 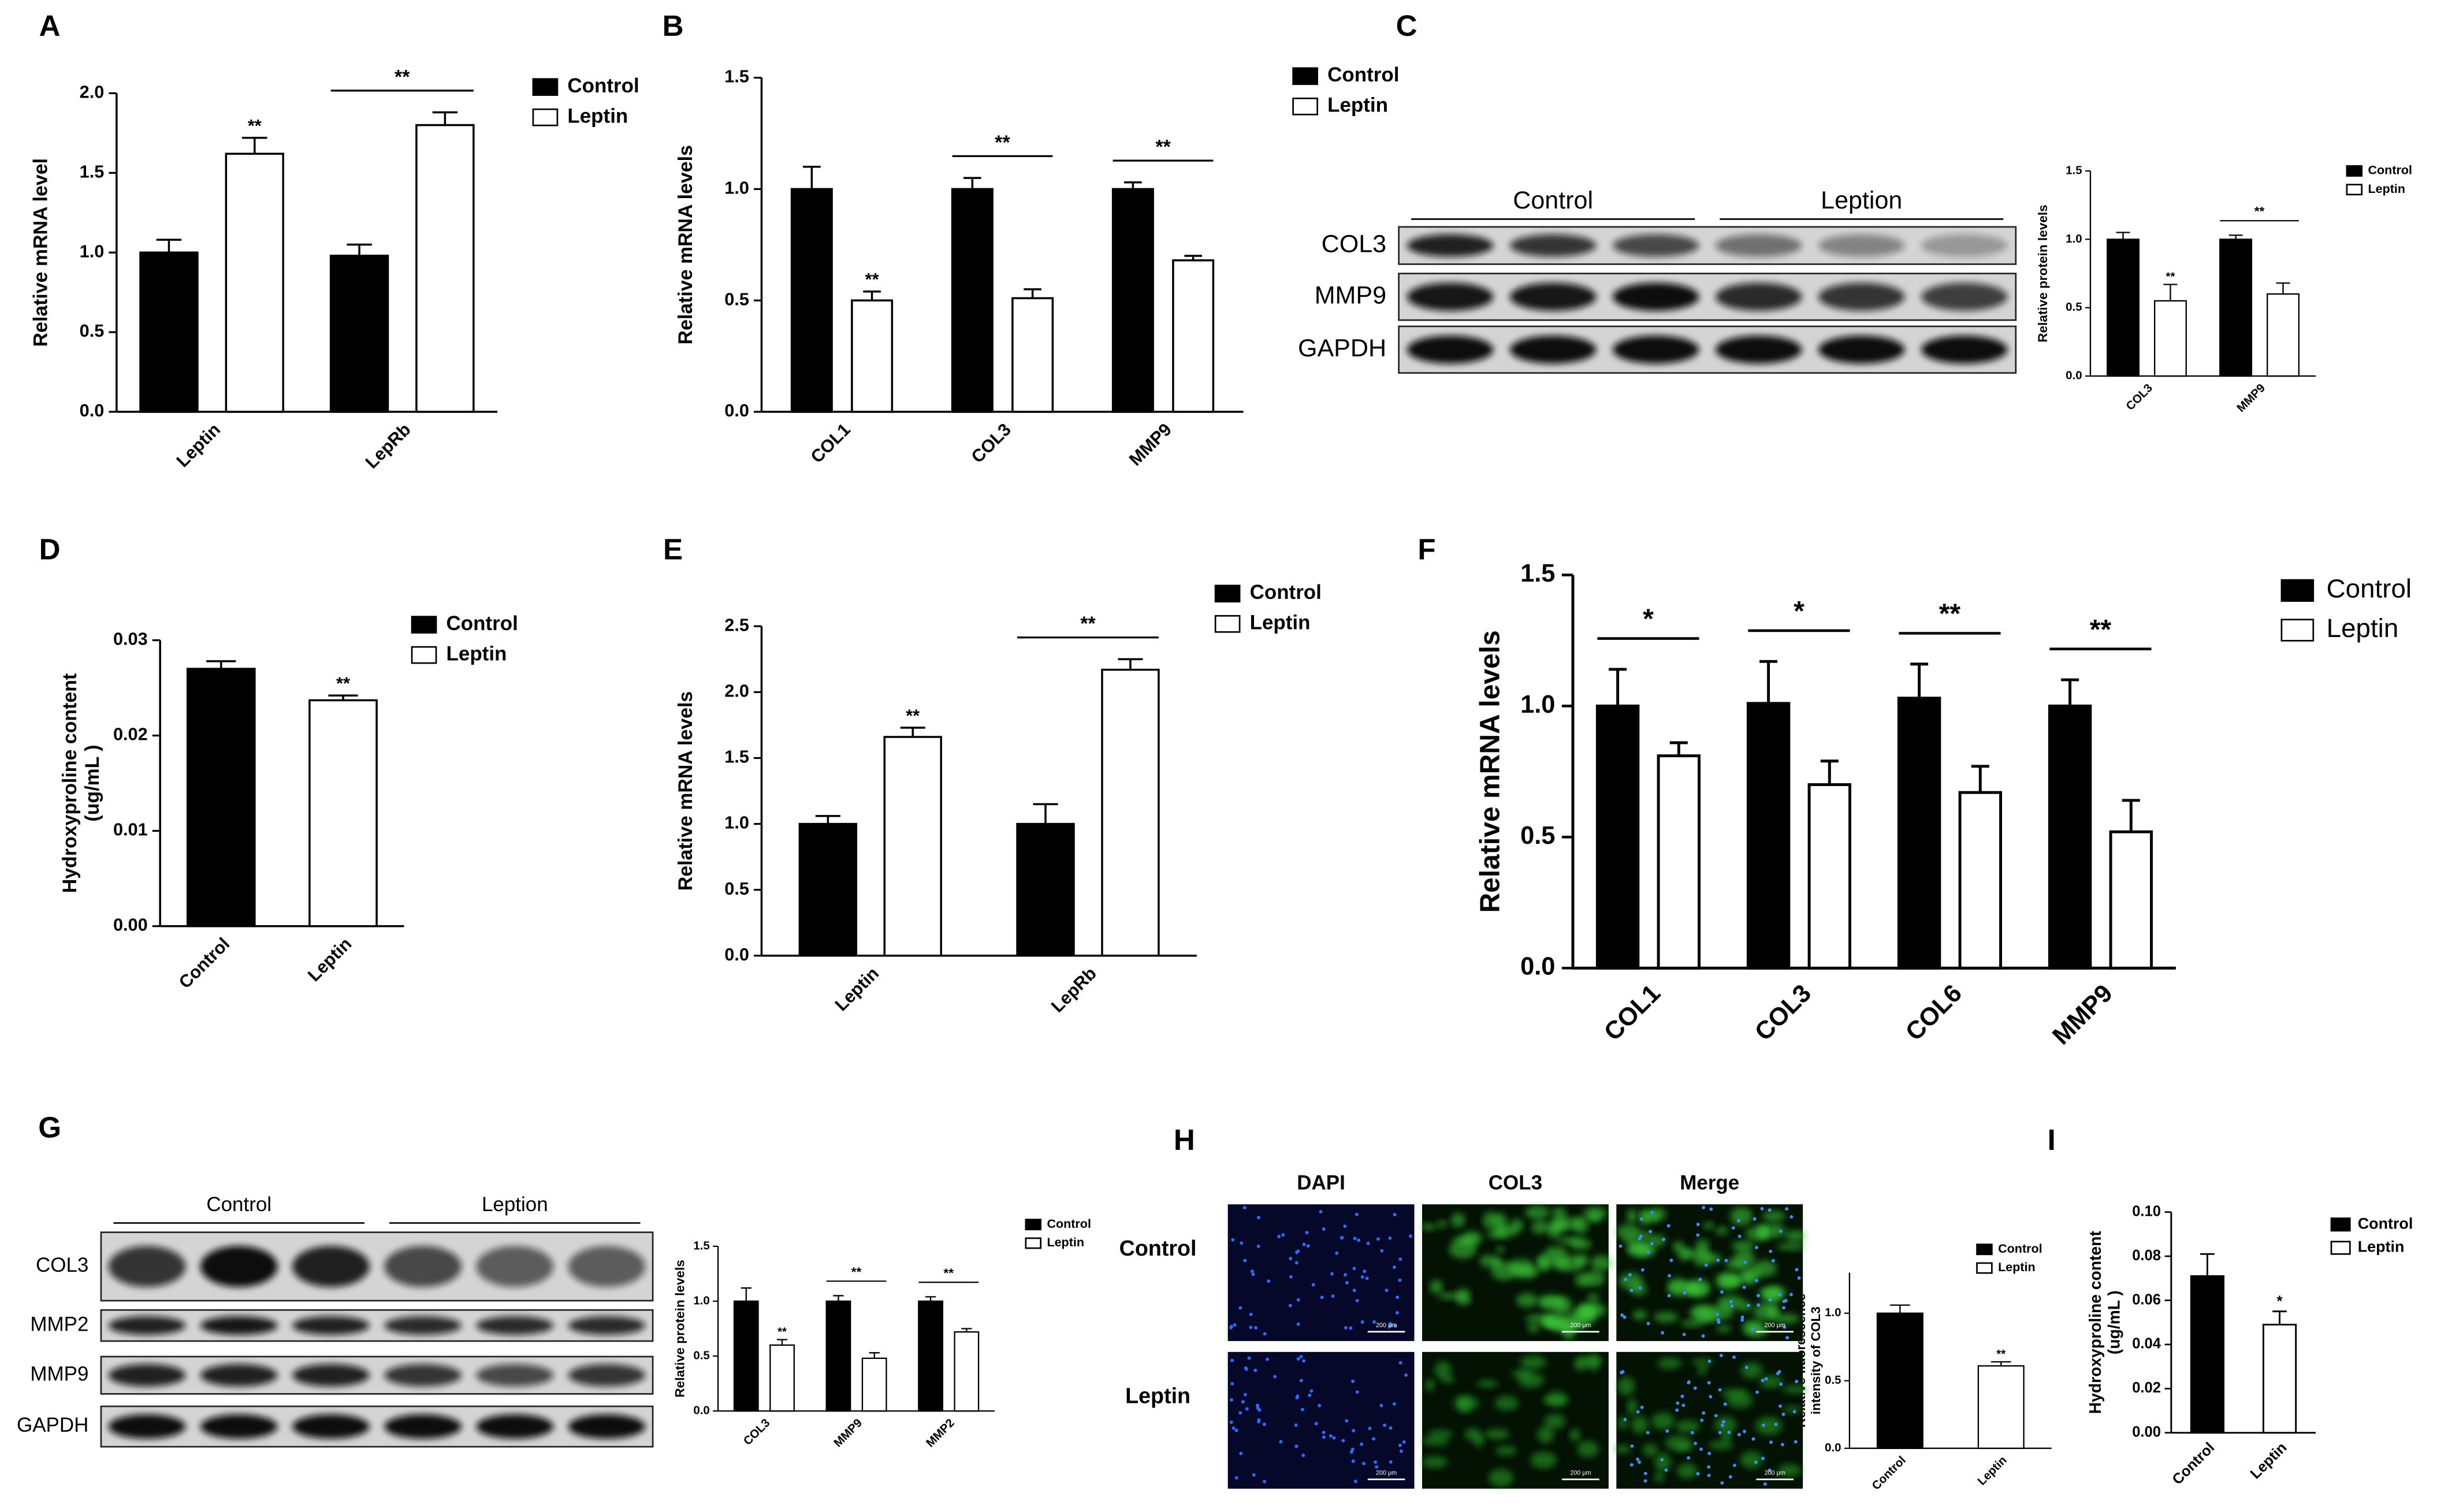 What do you see at coordinates (1406, 25) in the screenshot?
I see `panel-letter: C` at bounding box center [1406, 25].